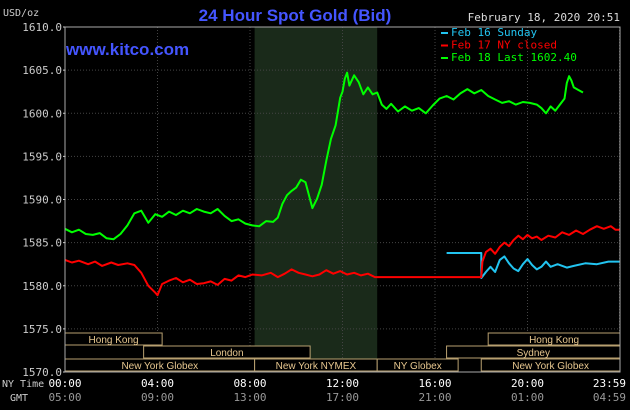 The image size is (630, 410). I want to click on y-tick-label: 1590.0, so click(42, 200).